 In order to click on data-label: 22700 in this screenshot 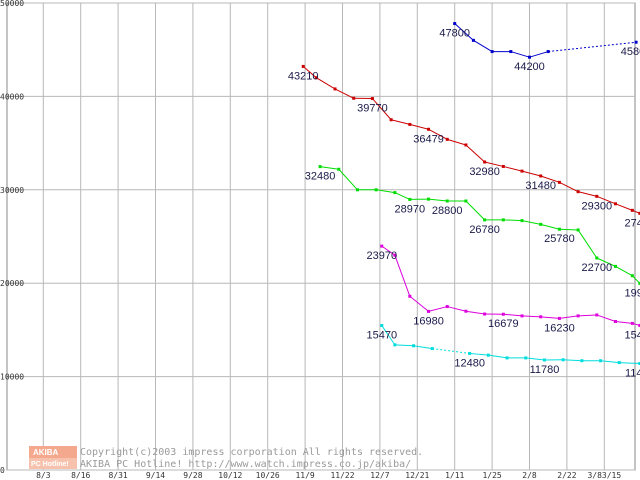, I will do `click(597, 268)`.